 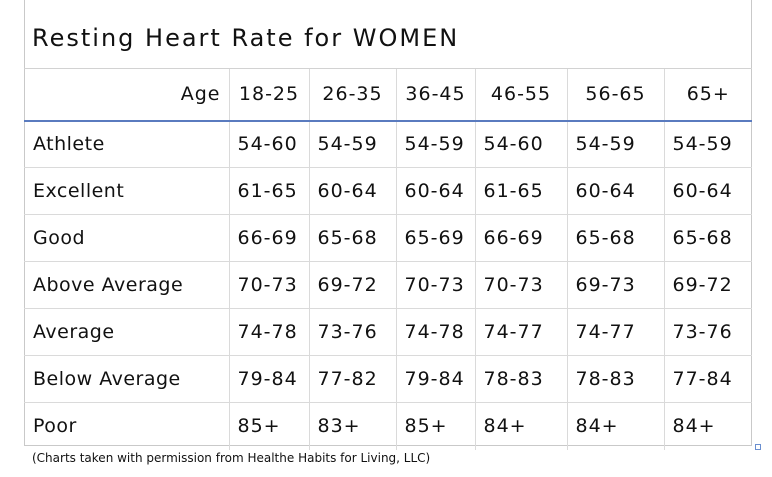 What do you see at coordinates (126, 379) in the screenshot?
I see `row-label: Below Average` at bounding box center [126, 379].